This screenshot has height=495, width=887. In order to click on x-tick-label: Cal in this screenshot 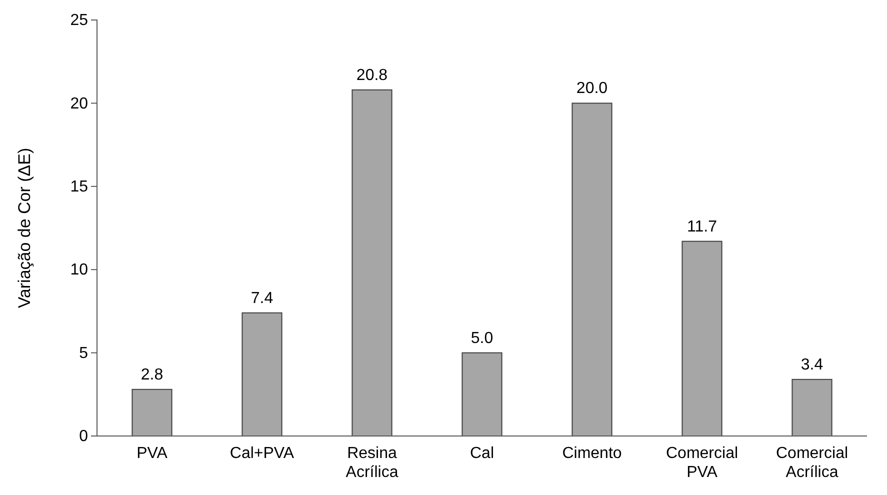, I will do `click(482, 453)`.